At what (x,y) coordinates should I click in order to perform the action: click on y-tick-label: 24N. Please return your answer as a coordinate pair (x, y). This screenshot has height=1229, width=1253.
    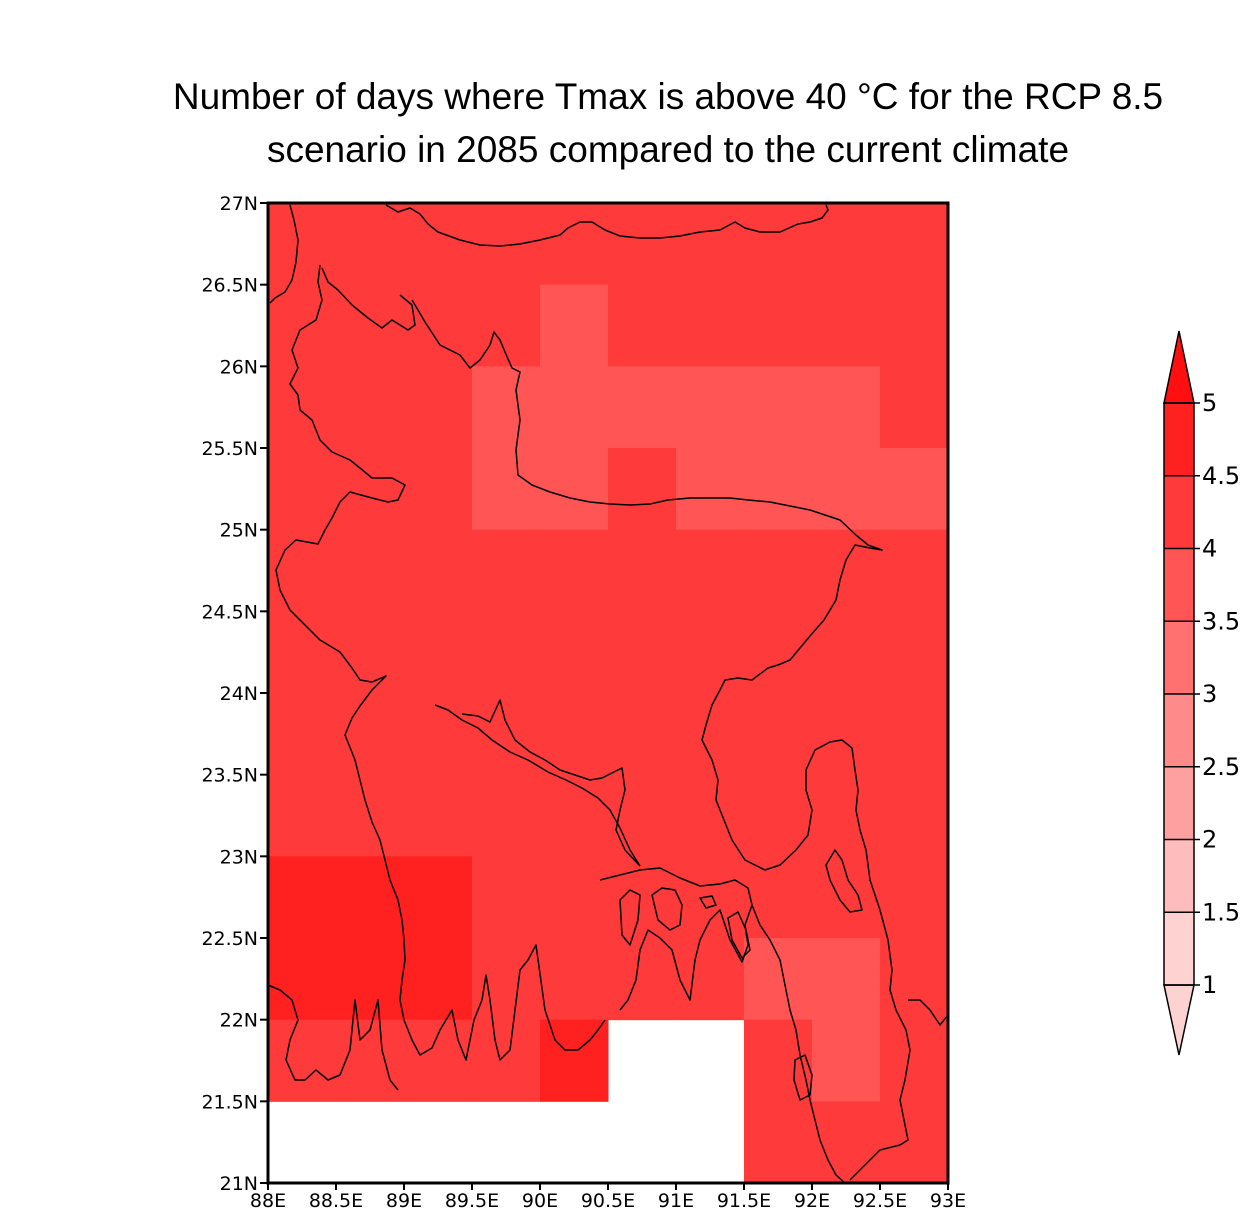
    Looking at the image, I should click on (239, 694).